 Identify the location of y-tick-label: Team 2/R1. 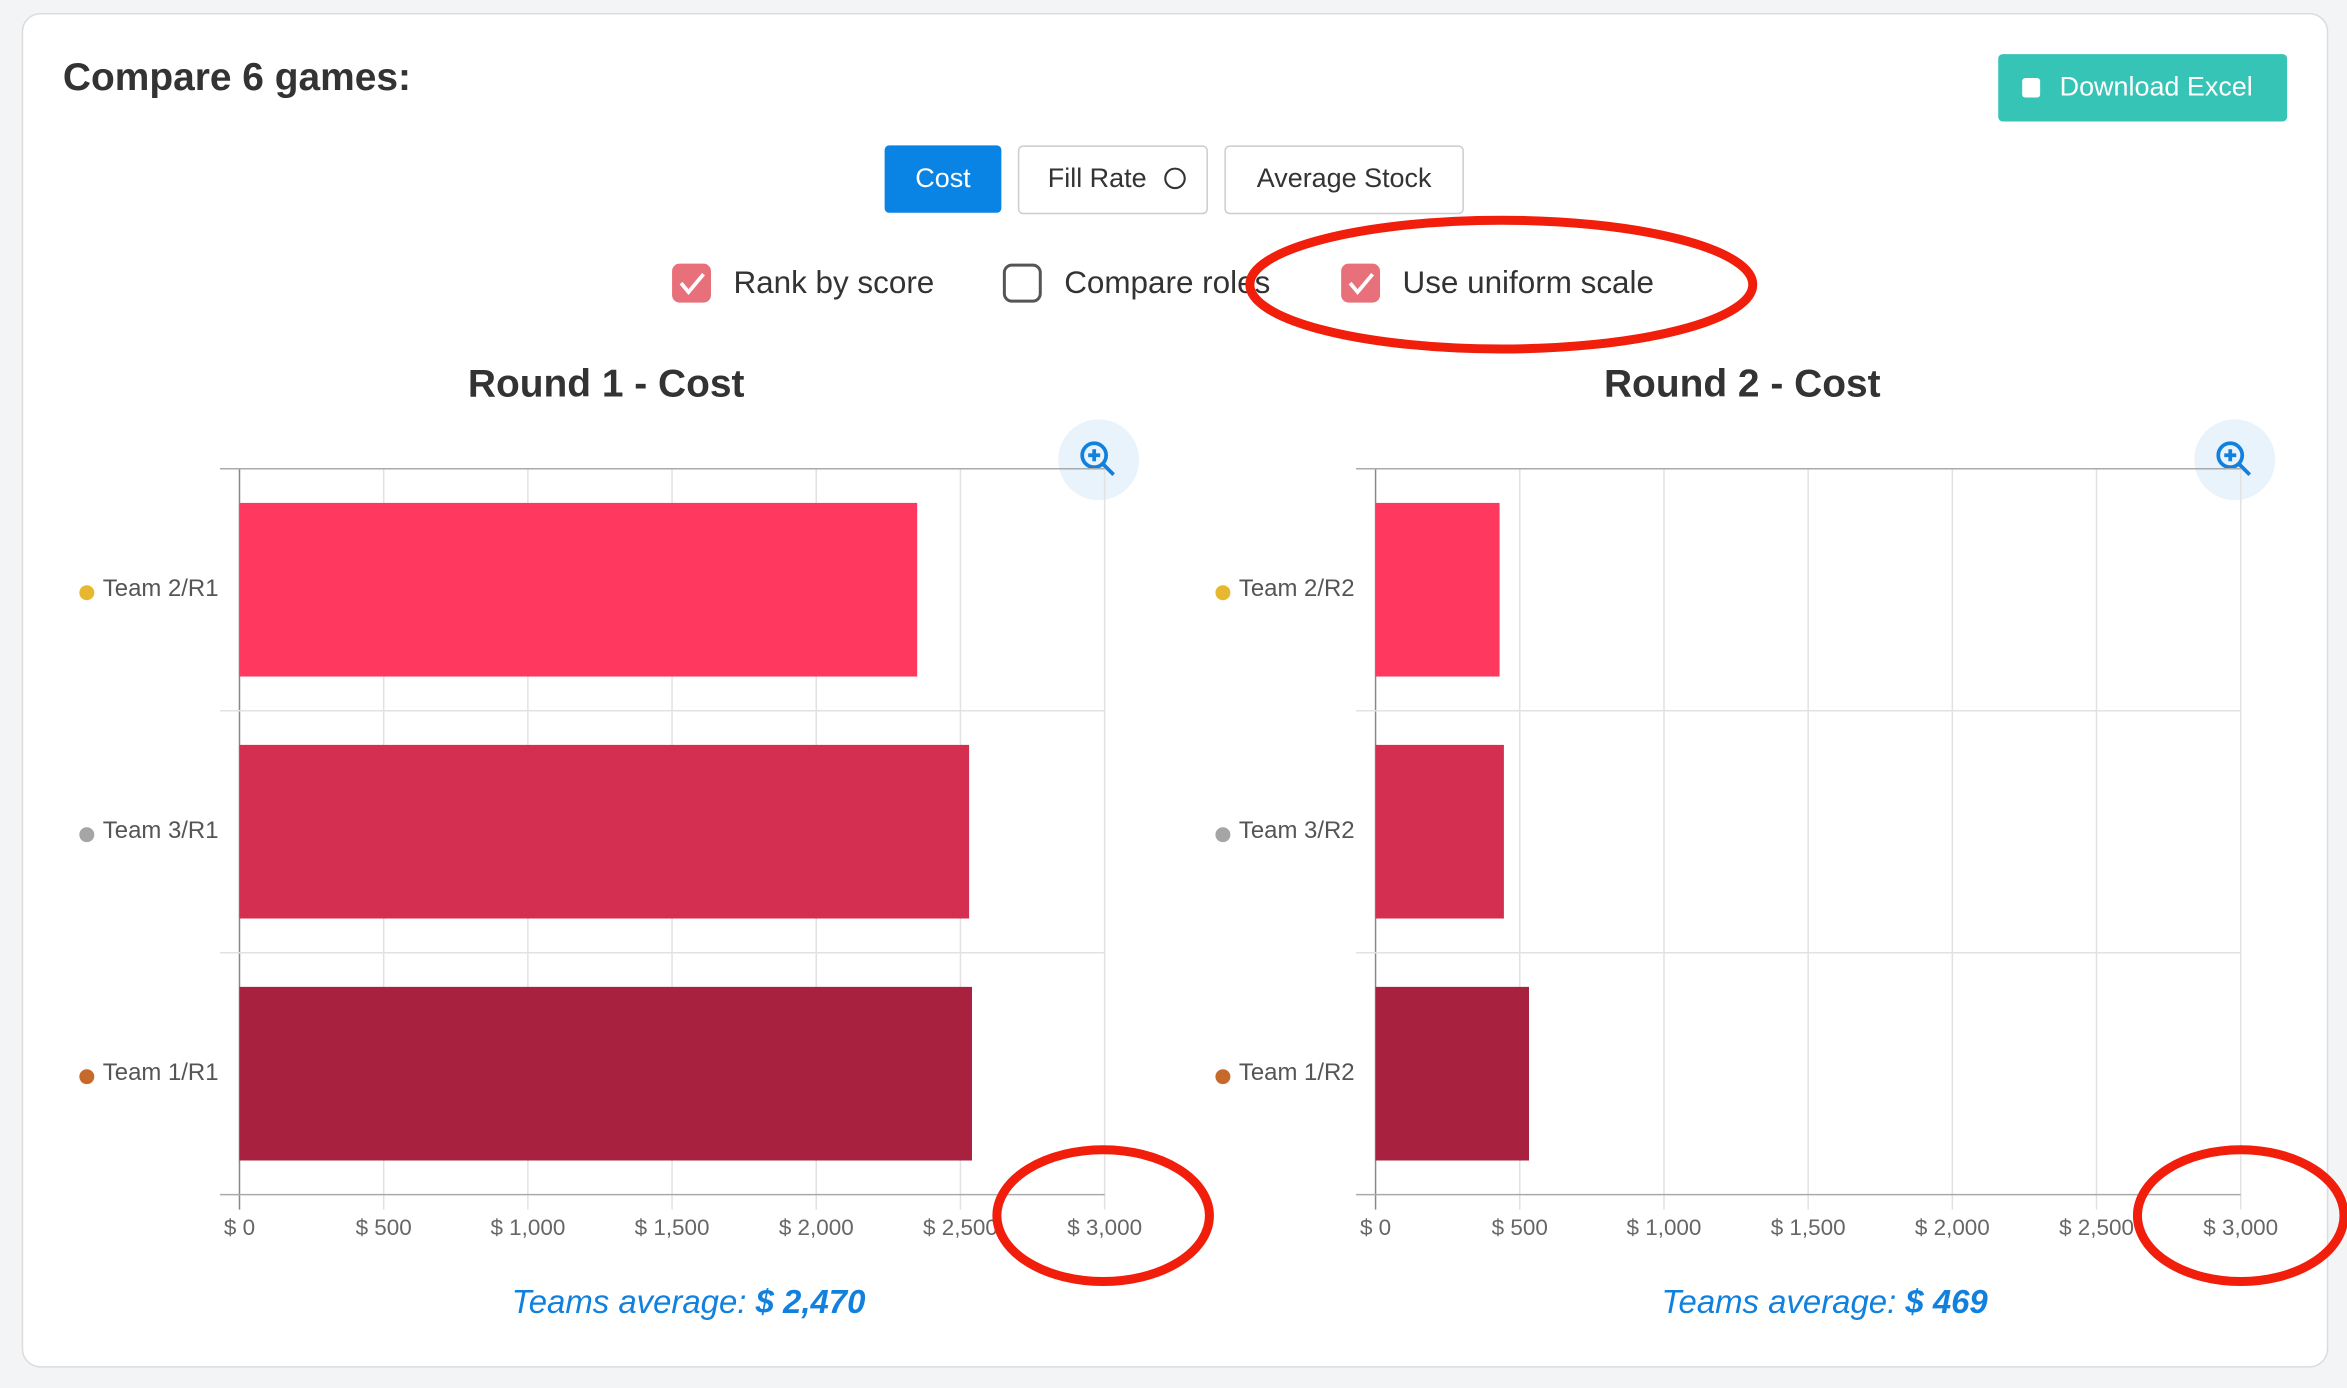
(161, 588).